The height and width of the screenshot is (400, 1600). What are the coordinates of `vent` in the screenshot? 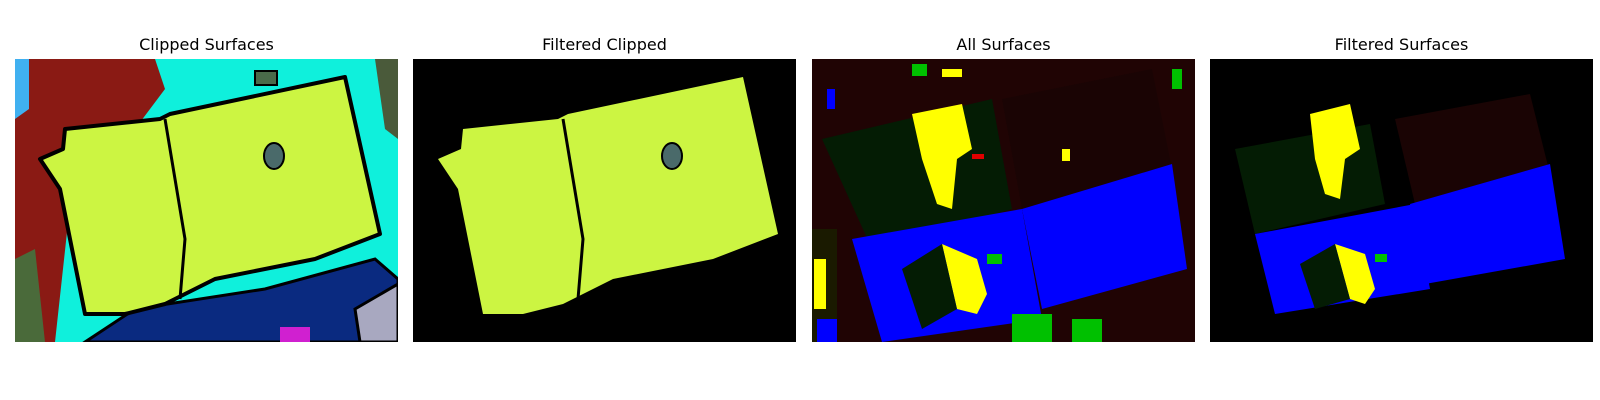 It's located at (266, 78).